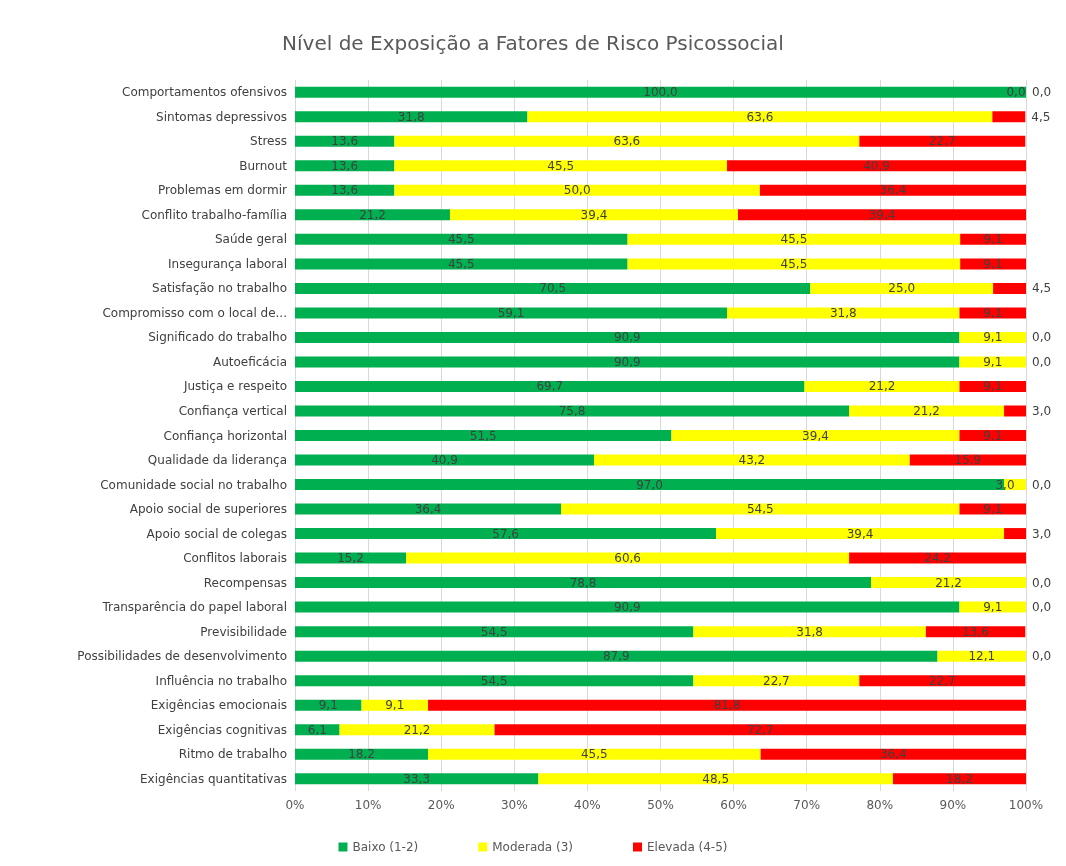 Image resolution: width=1066 pixels, height=866 pixels. I want to click on data-label: 6,1, so click(317, 729).